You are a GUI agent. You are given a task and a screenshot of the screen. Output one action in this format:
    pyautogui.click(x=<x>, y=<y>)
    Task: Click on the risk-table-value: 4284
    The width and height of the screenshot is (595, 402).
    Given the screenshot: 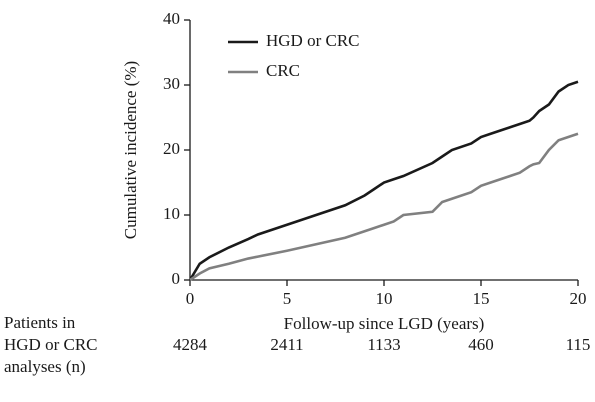 What is the action you would take?
    pyautogui.click(x=190, y=344)
    